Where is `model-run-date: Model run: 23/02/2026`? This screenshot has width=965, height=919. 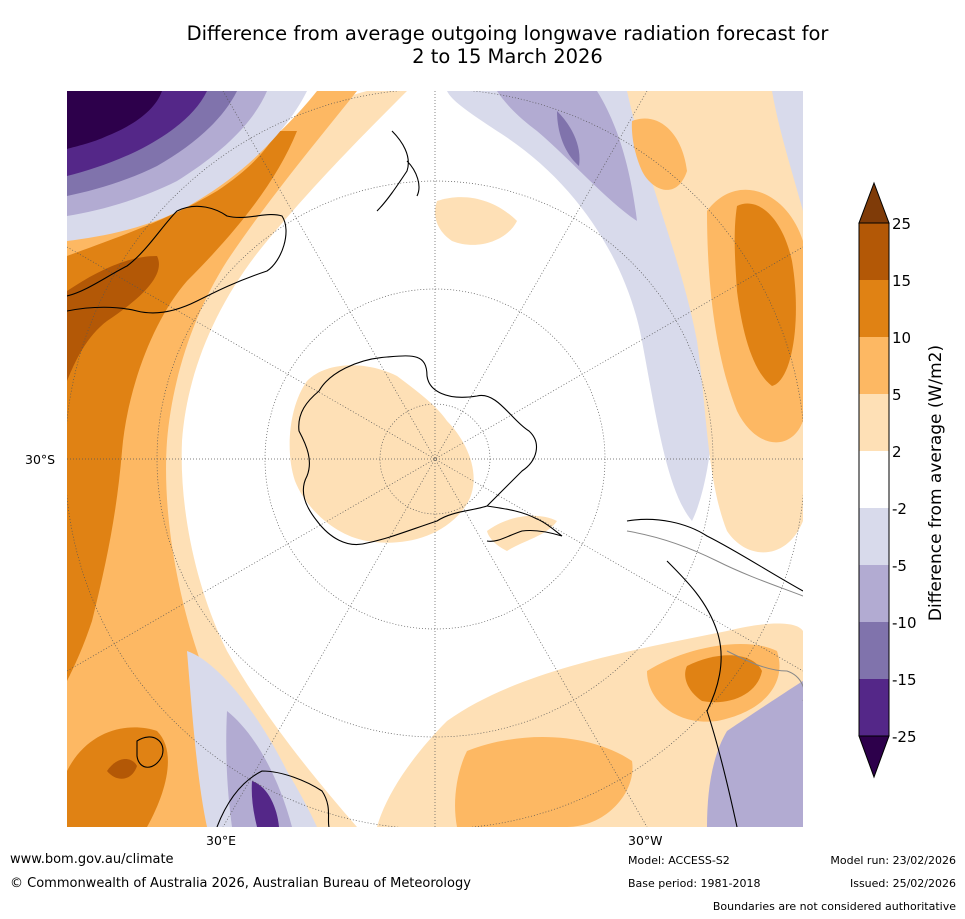
model-run-date: Model run: 23/02/2026 is located at coordinates (893, 860).